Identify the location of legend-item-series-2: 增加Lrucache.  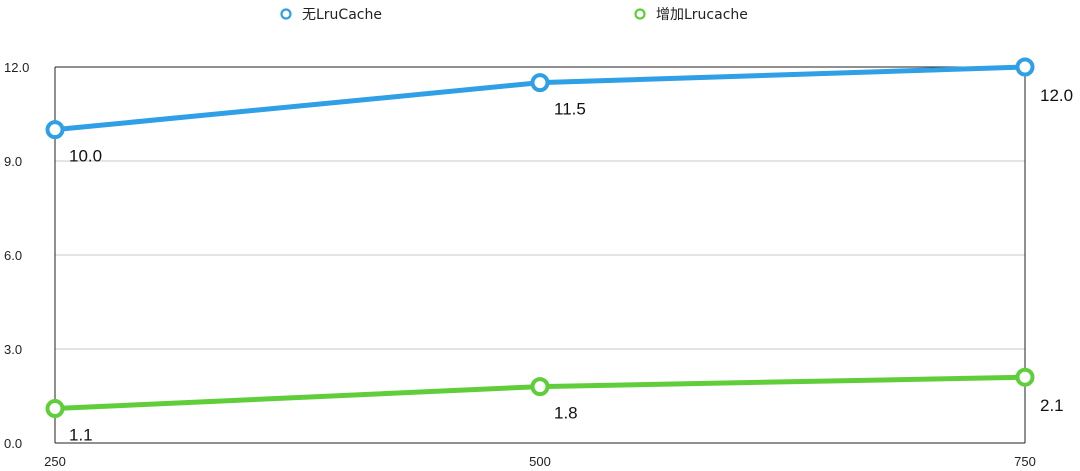
(691, 15).